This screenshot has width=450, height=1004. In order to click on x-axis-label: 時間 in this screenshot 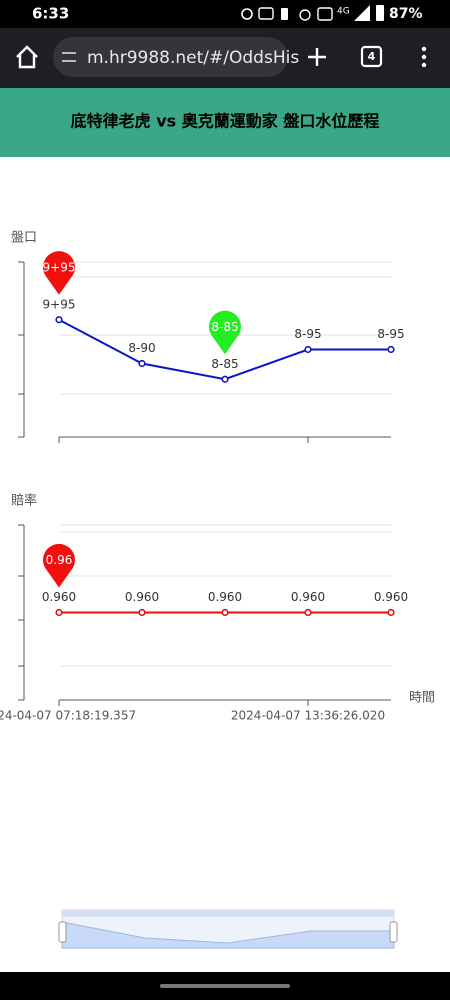, I will do `click(422, 698)`.